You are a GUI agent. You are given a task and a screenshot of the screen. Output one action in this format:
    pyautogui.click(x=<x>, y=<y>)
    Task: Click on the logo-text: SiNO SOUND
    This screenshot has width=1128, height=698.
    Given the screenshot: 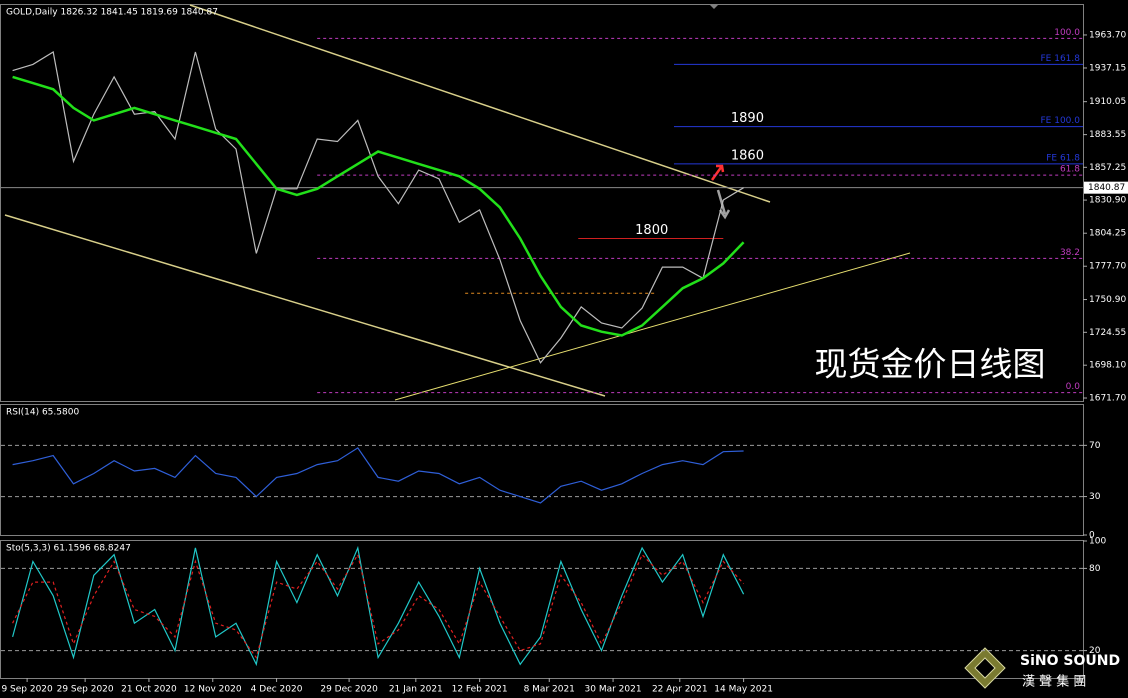 What is the action you would take?
    pyautogui.click(x=1070, y=661)
    